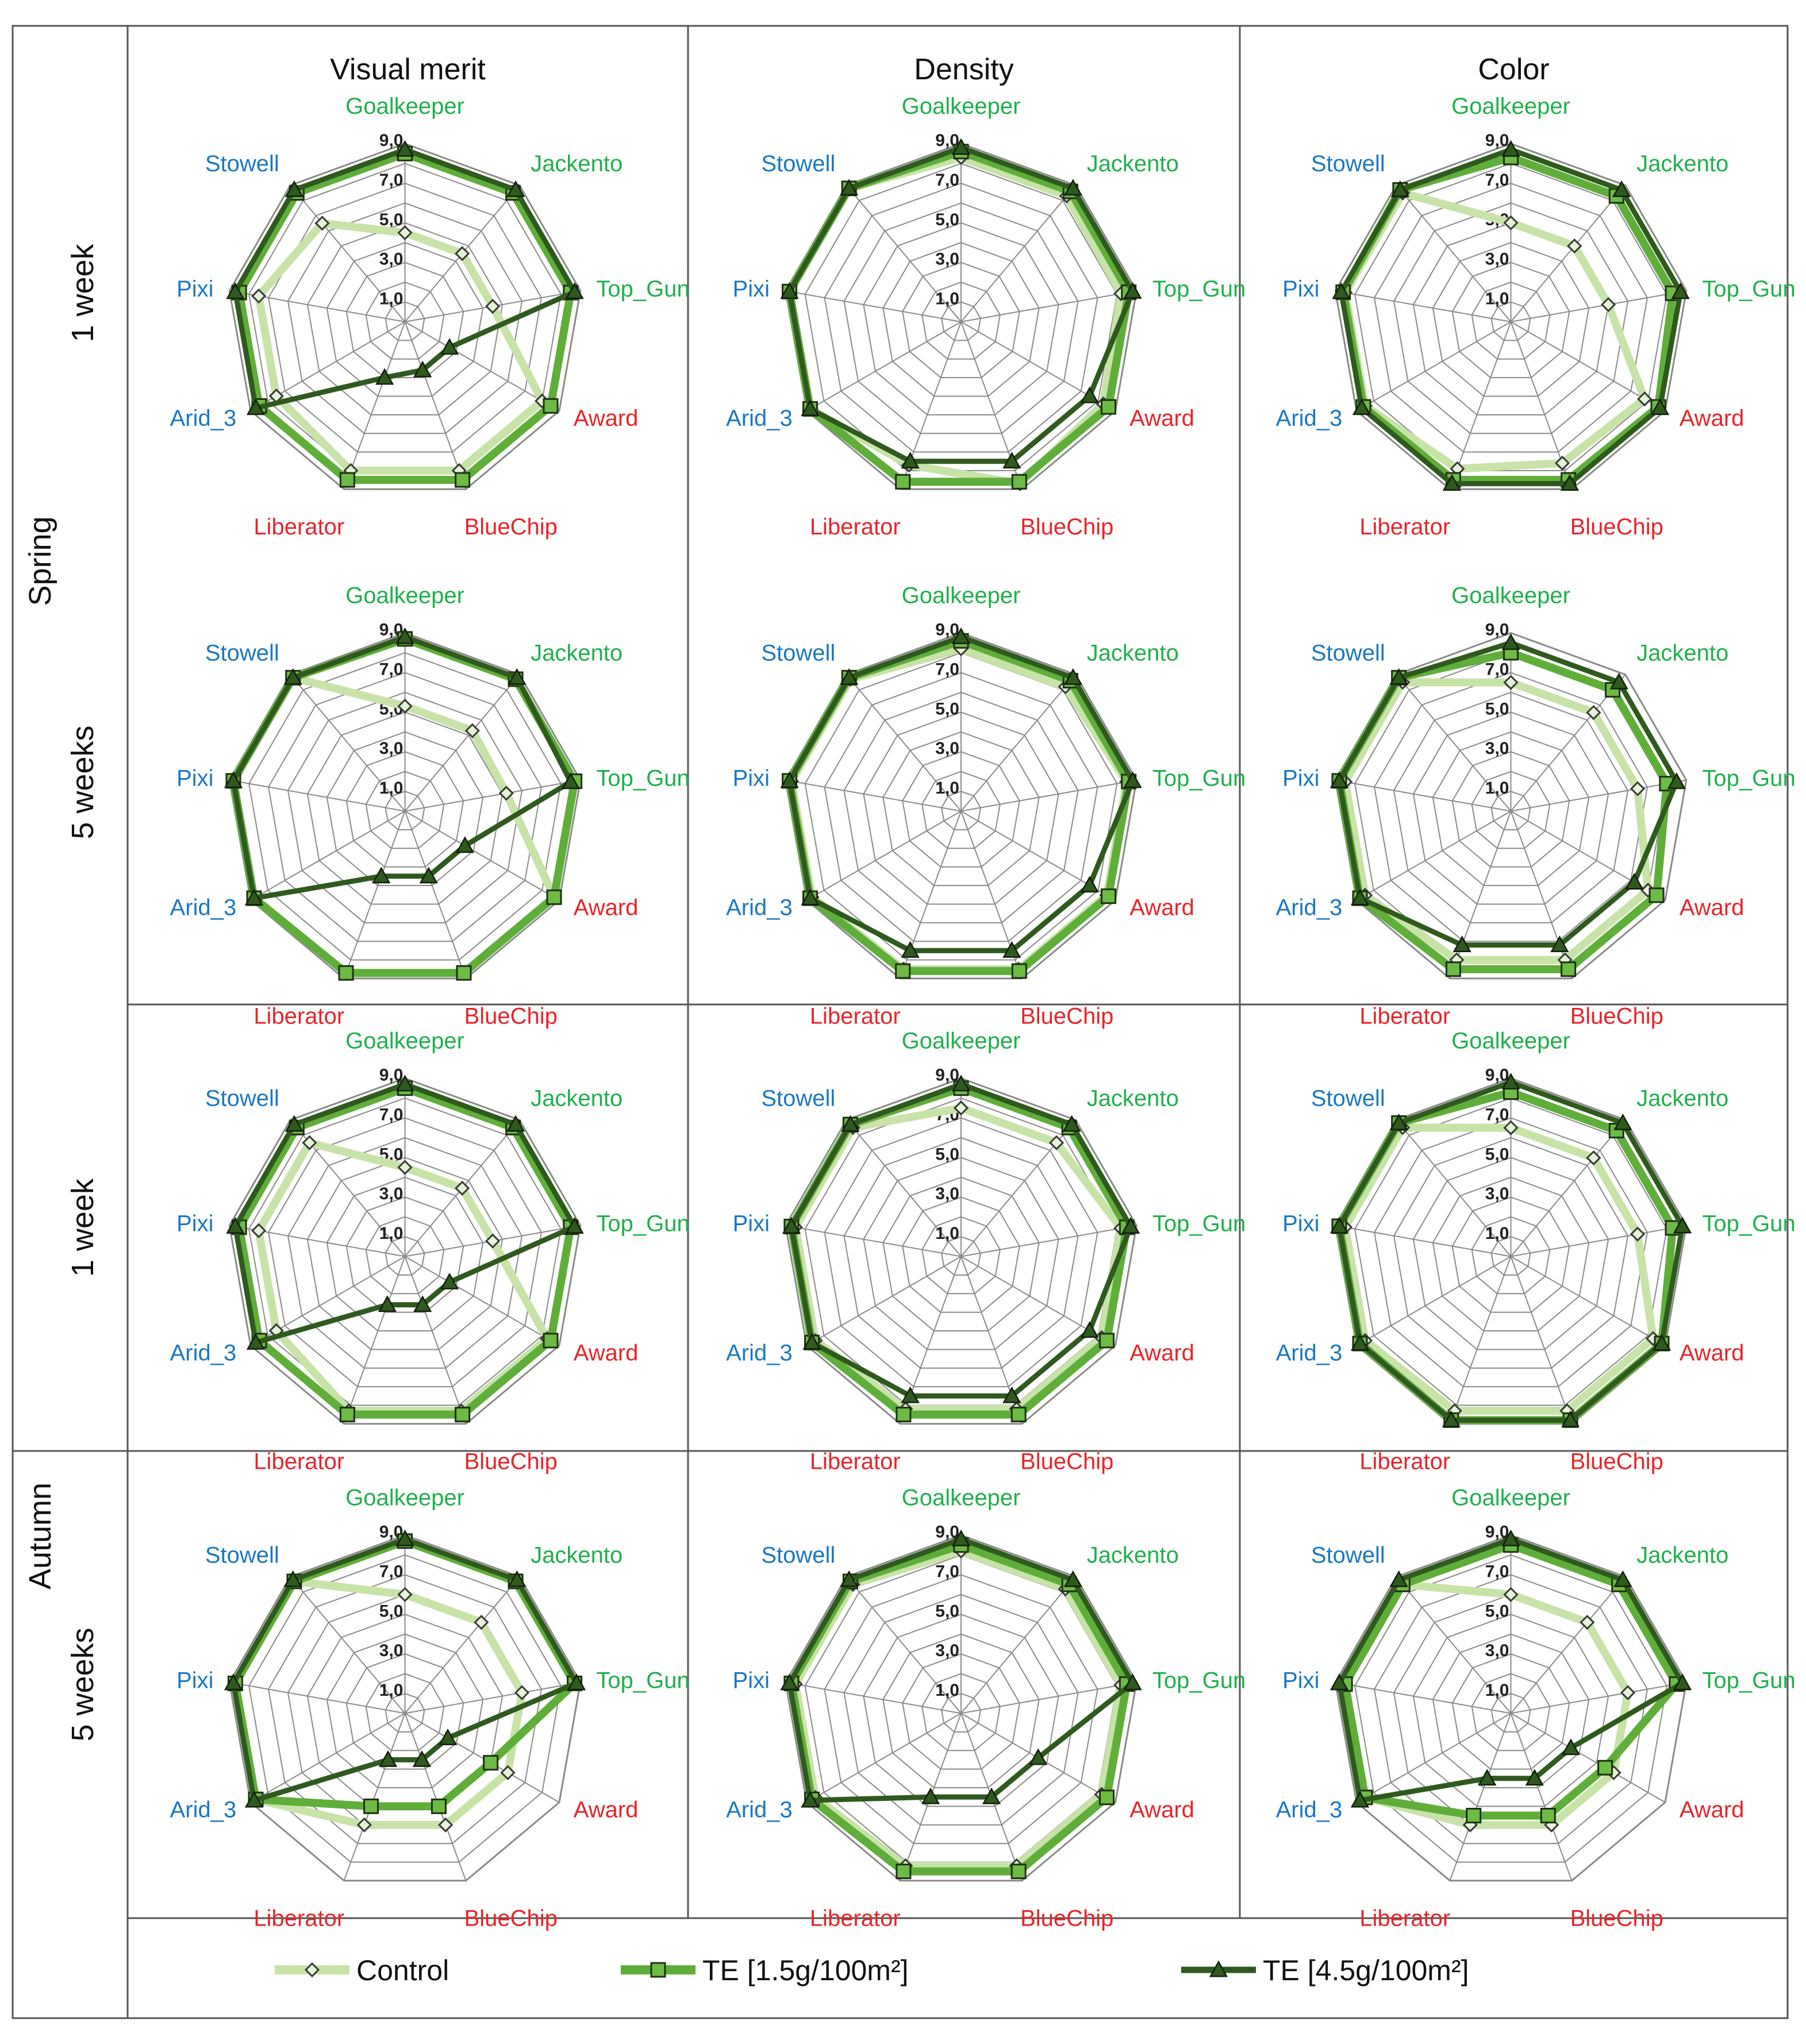  What do you see at coordinates (765, 1970) in the screenshot?
I see `legend-te-low: TE [1.5g/100m²]` at bounding box center [765, 1970].